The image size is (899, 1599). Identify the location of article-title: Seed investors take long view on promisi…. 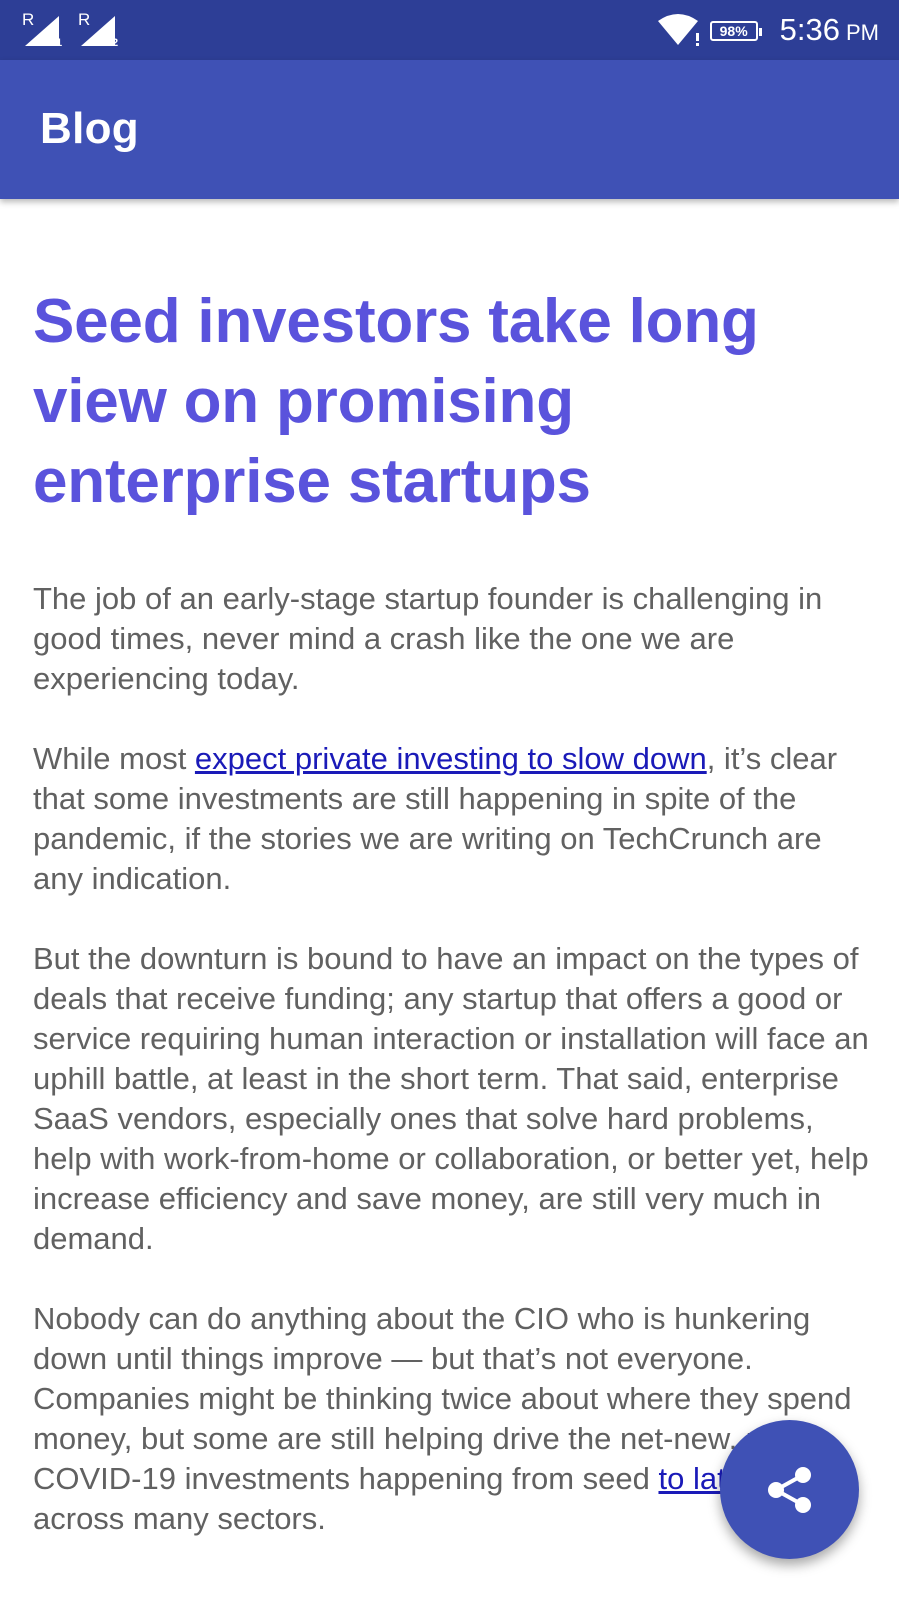
(396, 401).